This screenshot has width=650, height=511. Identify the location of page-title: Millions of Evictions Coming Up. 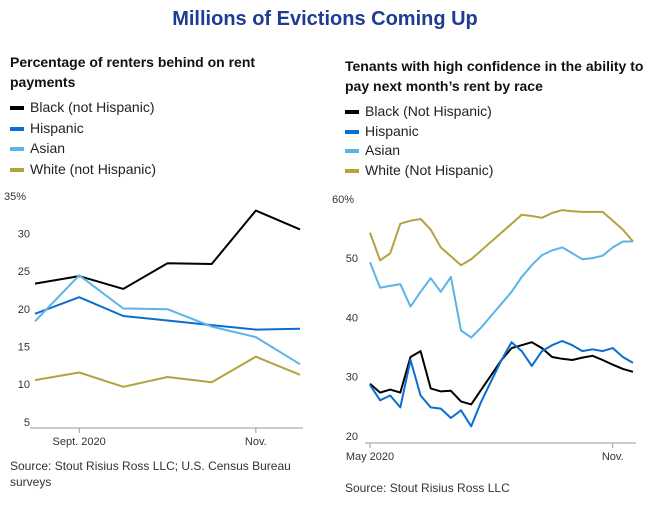
(325, 19).